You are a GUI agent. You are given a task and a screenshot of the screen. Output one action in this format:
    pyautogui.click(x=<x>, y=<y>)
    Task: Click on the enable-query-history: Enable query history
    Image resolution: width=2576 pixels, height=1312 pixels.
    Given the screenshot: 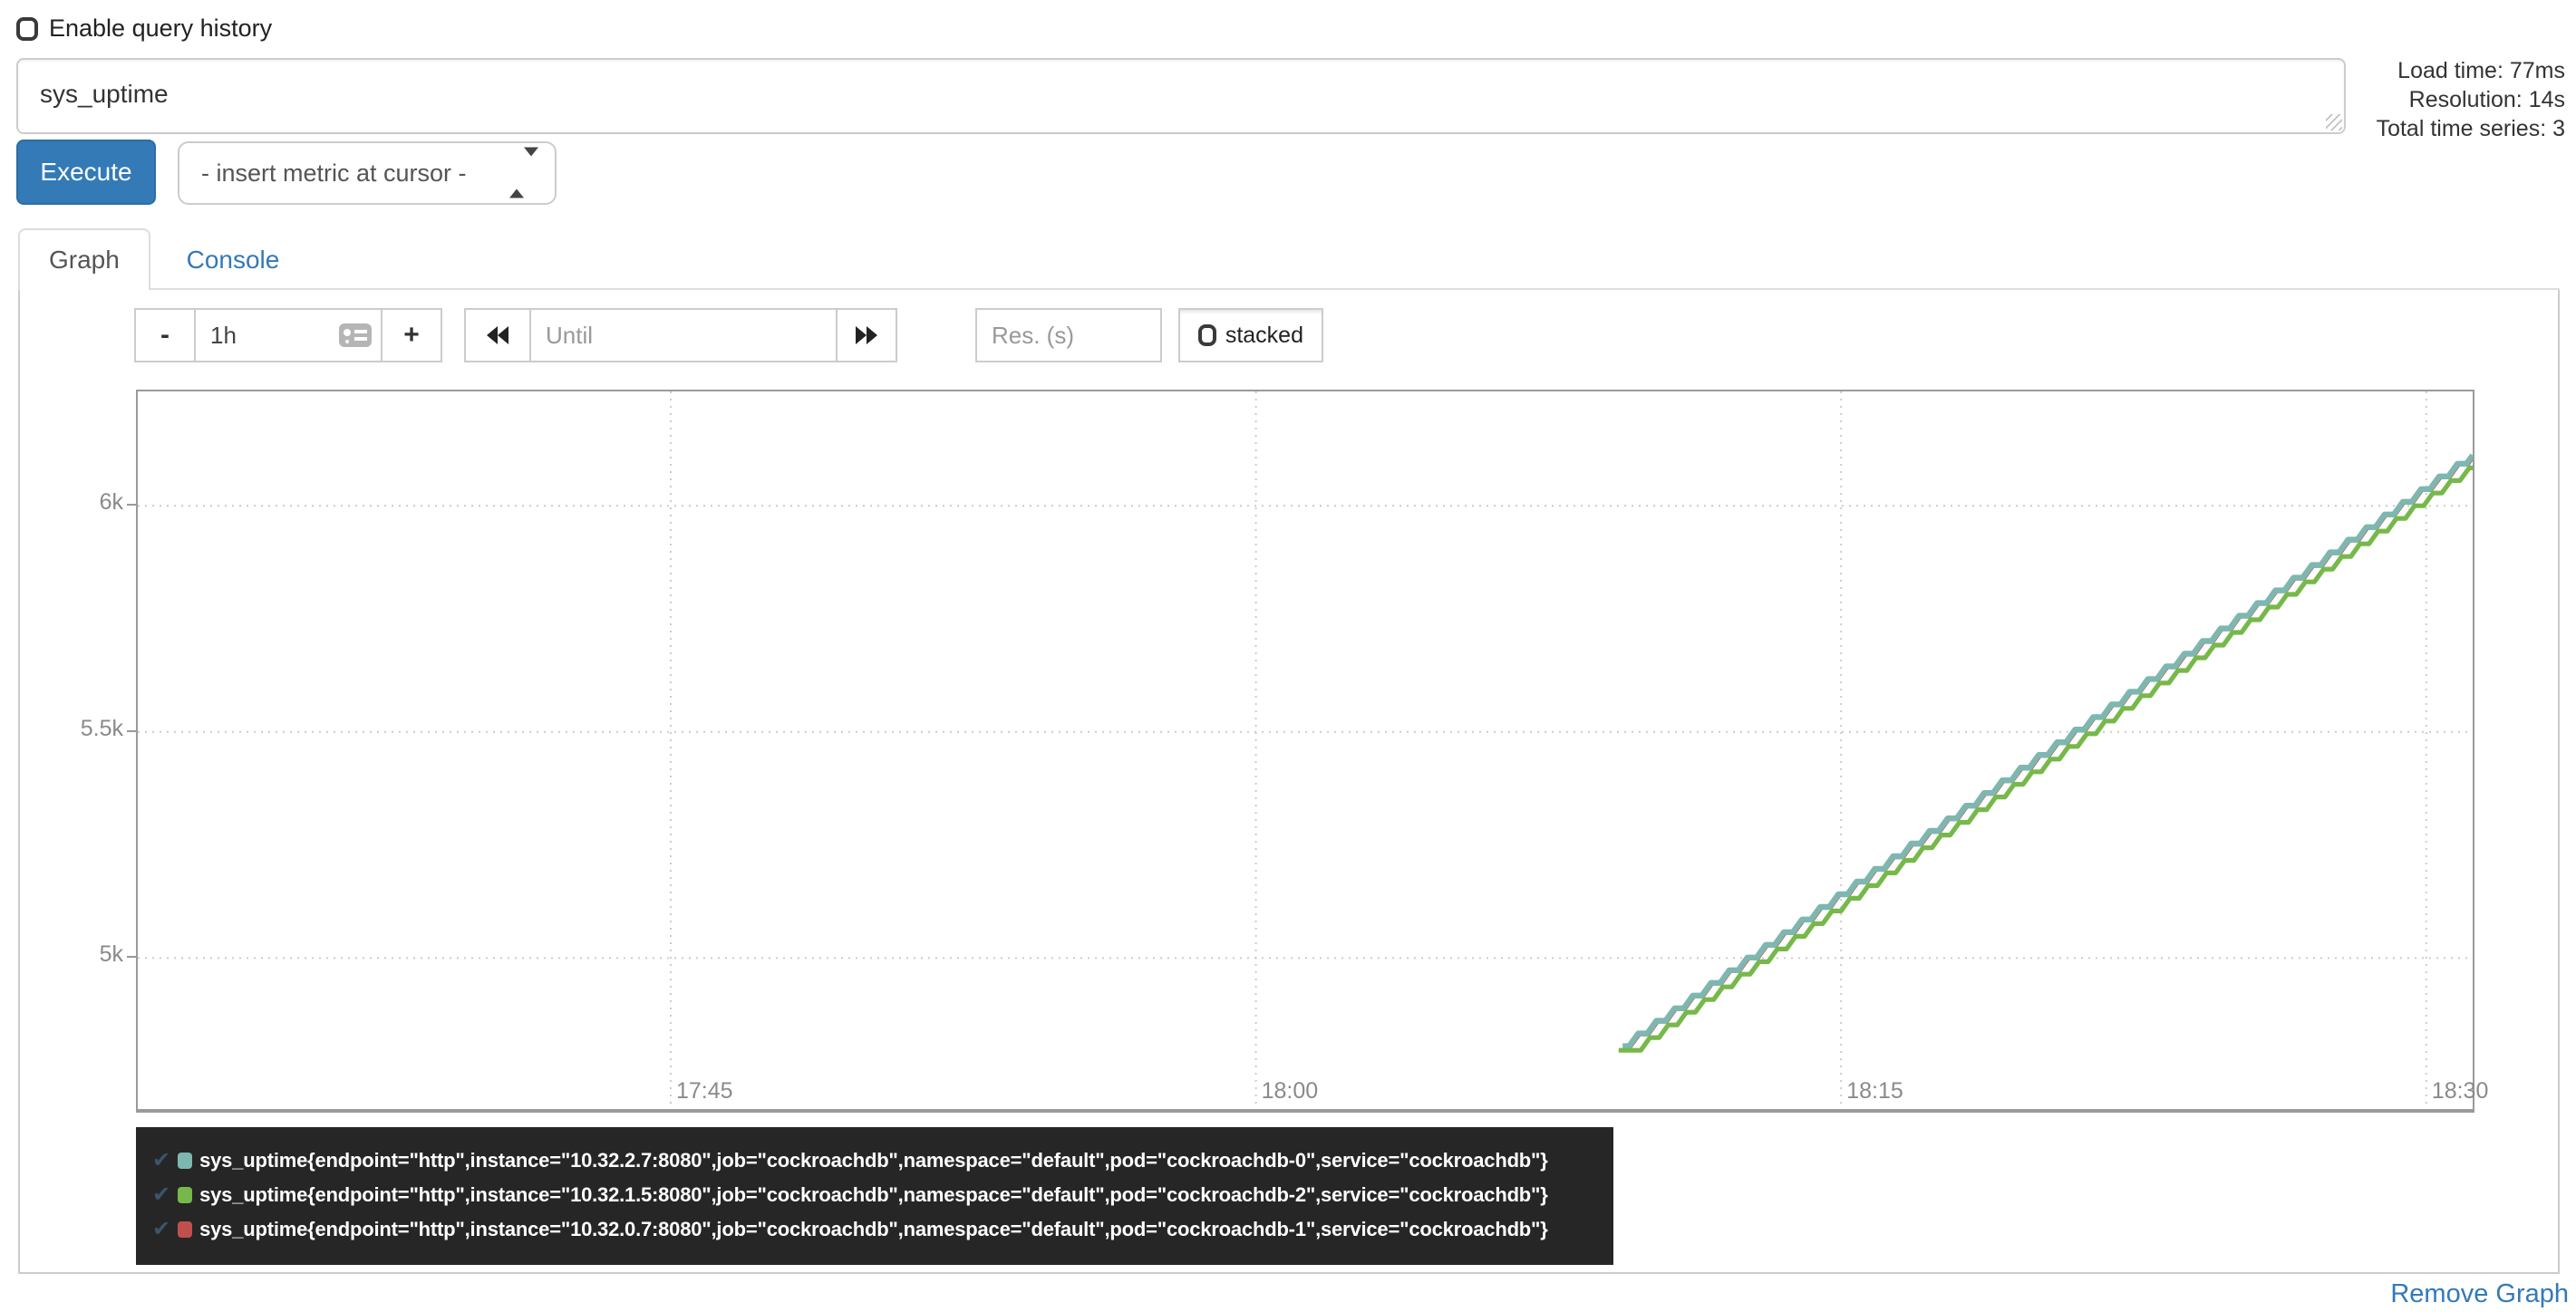 What is the action you would take?
    pyautogui.click(x=144, y=29)
    